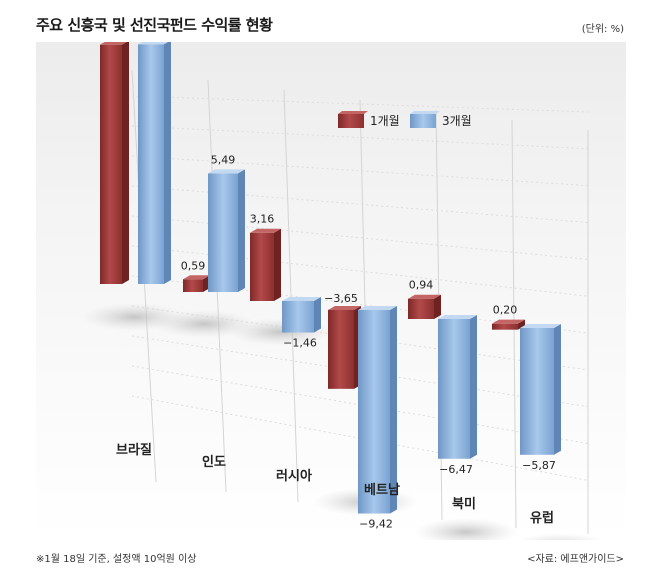 The height and width of the screenshot is (573, 660). I want to click on category-label: 러시아, so click(294, 476).